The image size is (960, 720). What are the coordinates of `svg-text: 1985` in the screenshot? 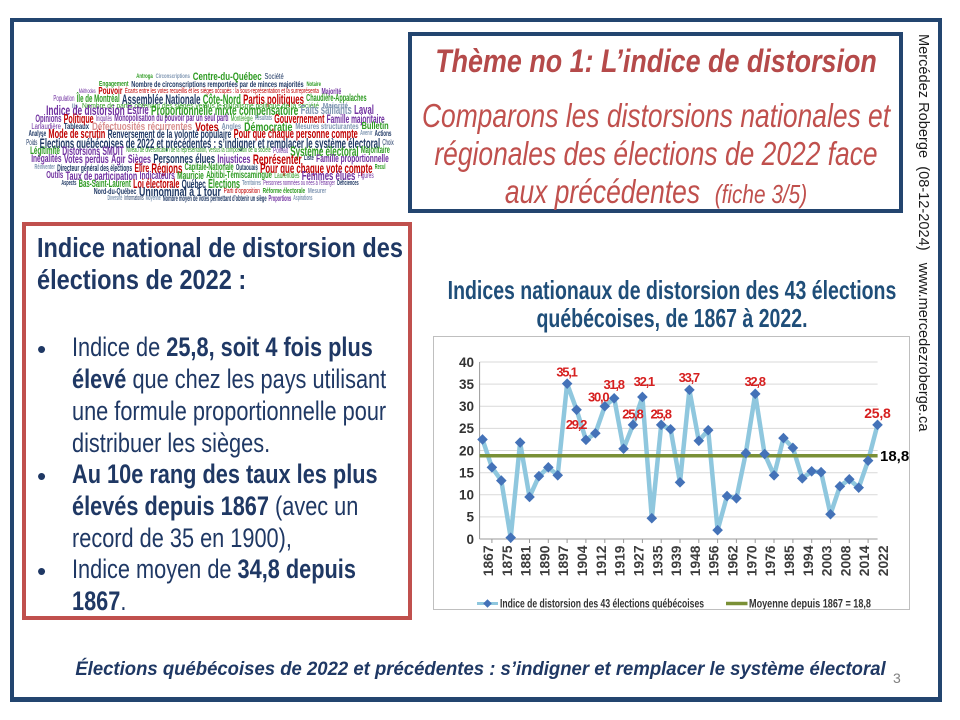 It's located at (789, 560).